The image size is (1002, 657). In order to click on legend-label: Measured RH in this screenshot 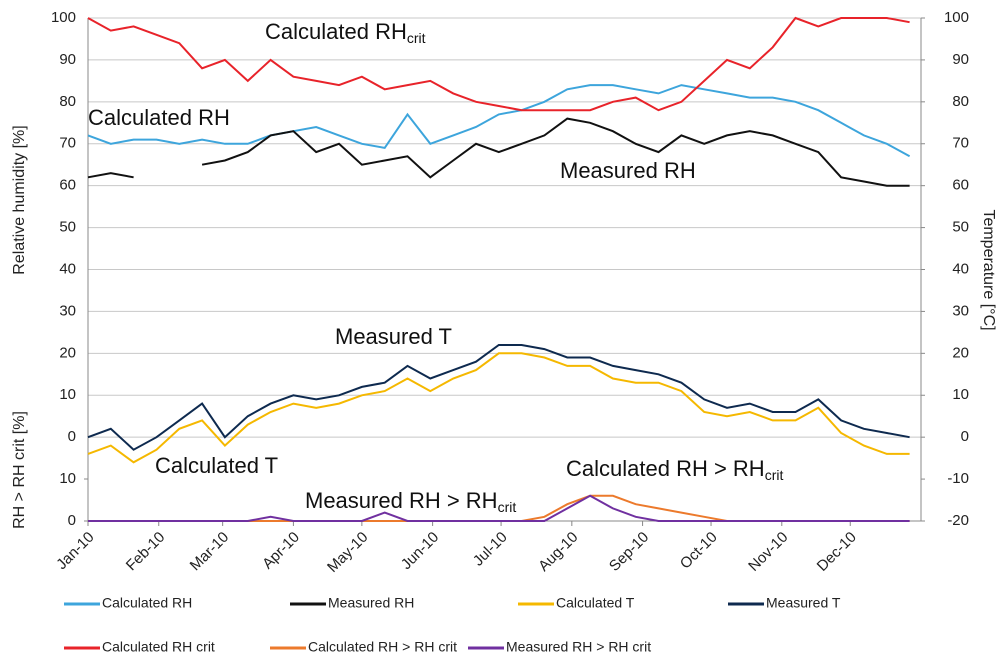, I will do `click(371, 603)`.